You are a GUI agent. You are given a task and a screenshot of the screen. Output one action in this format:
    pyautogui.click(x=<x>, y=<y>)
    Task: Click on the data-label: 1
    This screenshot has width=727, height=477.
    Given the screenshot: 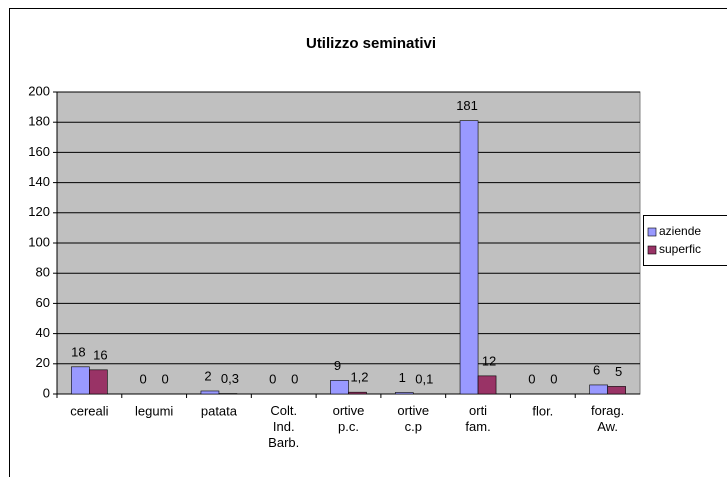 What is the action you would take?
    pyautogui.click(x=402, y=377)
    